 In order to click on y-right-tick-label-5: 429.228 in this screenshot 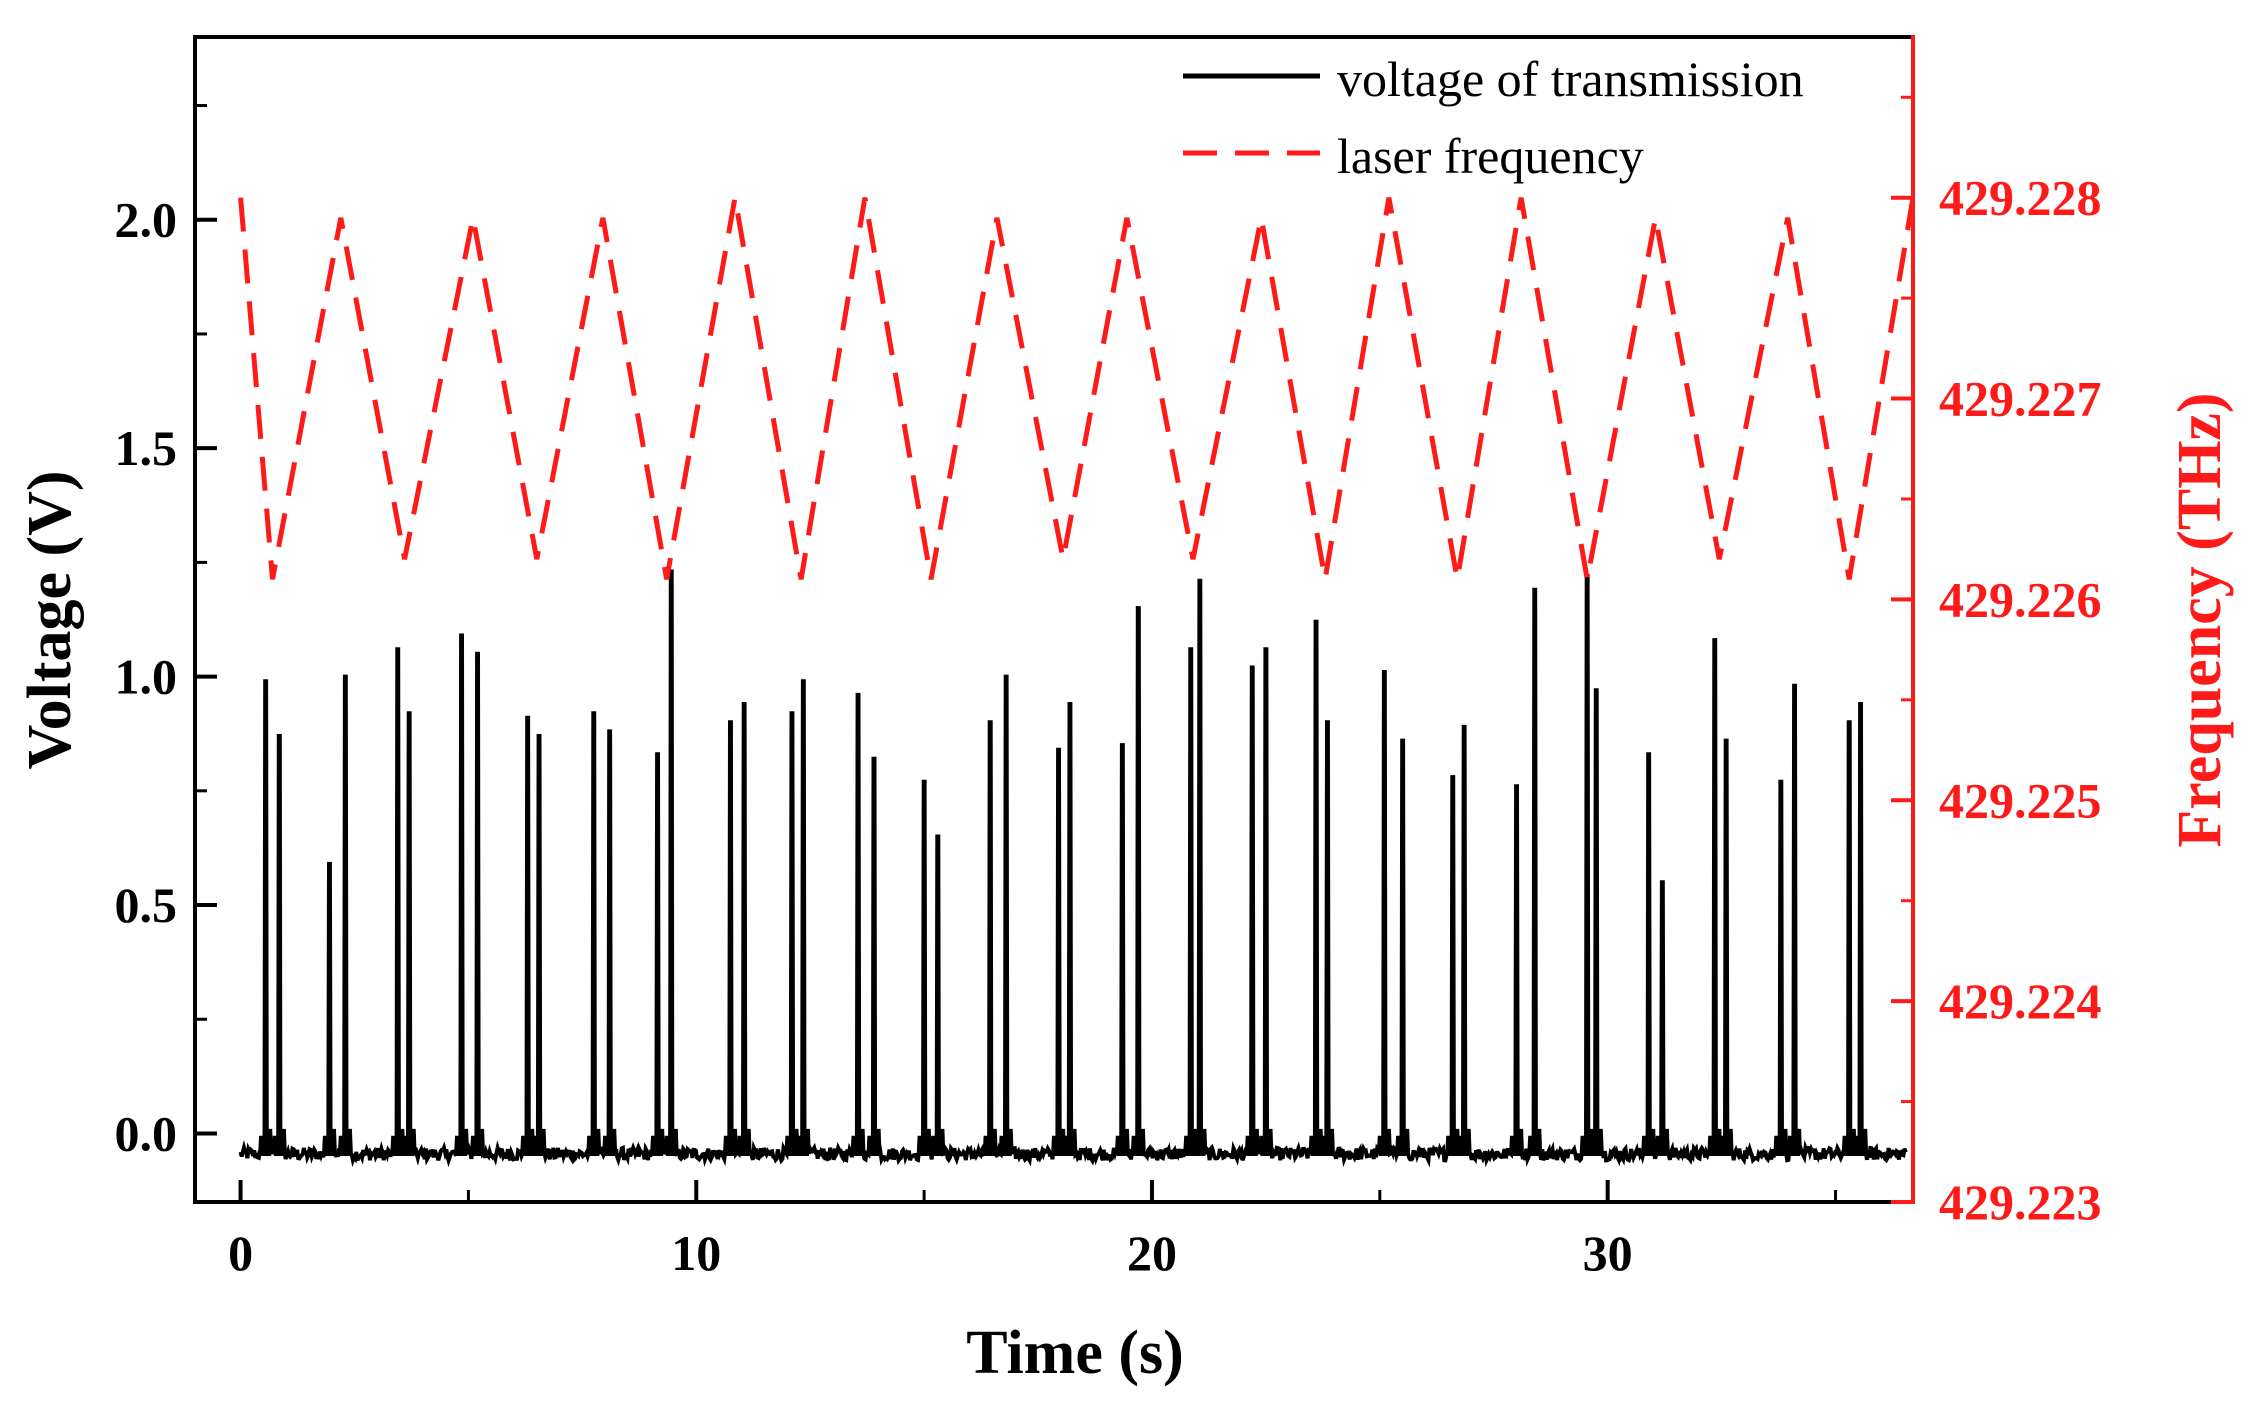, I will do `click(2020, 198)`.